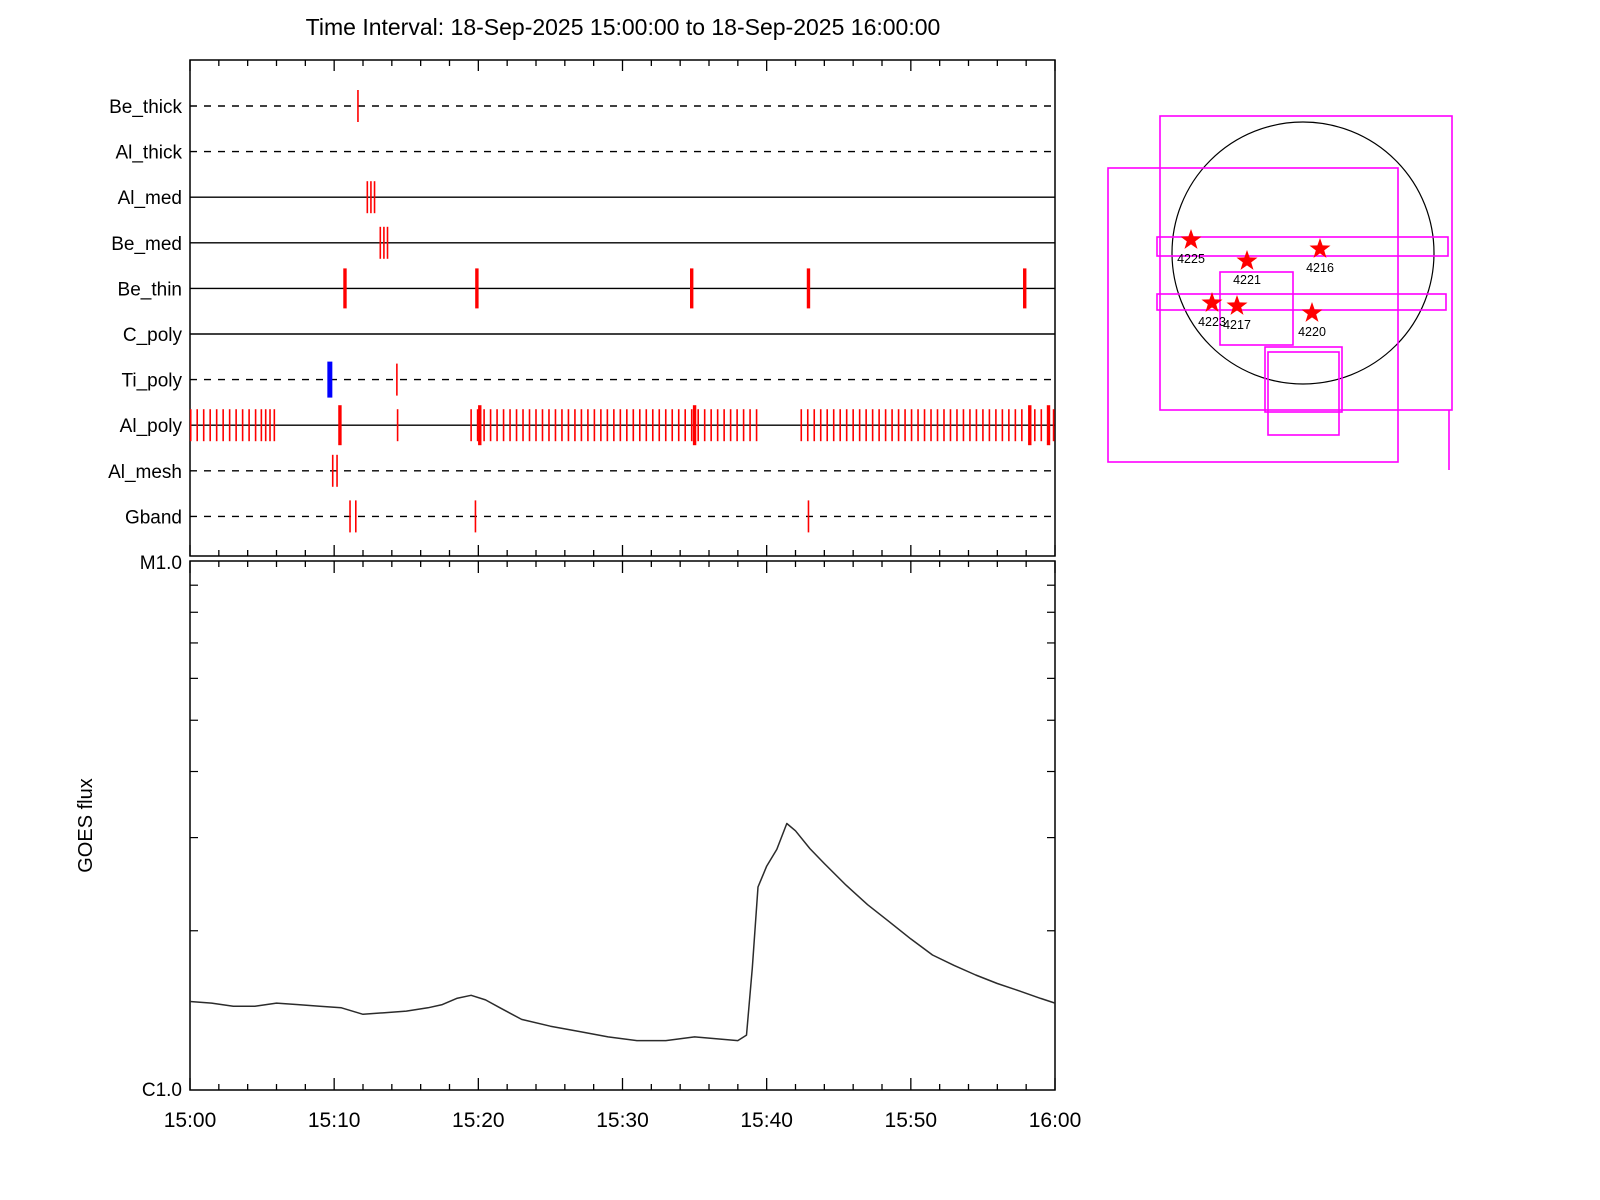 This screenshot has height=1200, width=1600. I want to click on active-region-label: 4223, so click(1212, 322).